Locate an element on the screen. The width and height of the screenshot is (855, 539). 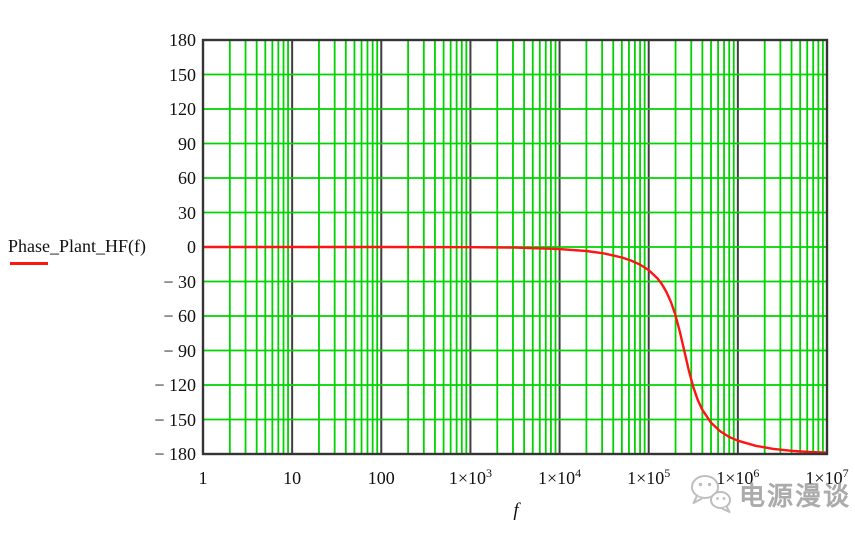
trace-color-mark is located at coordinates (29, 263).